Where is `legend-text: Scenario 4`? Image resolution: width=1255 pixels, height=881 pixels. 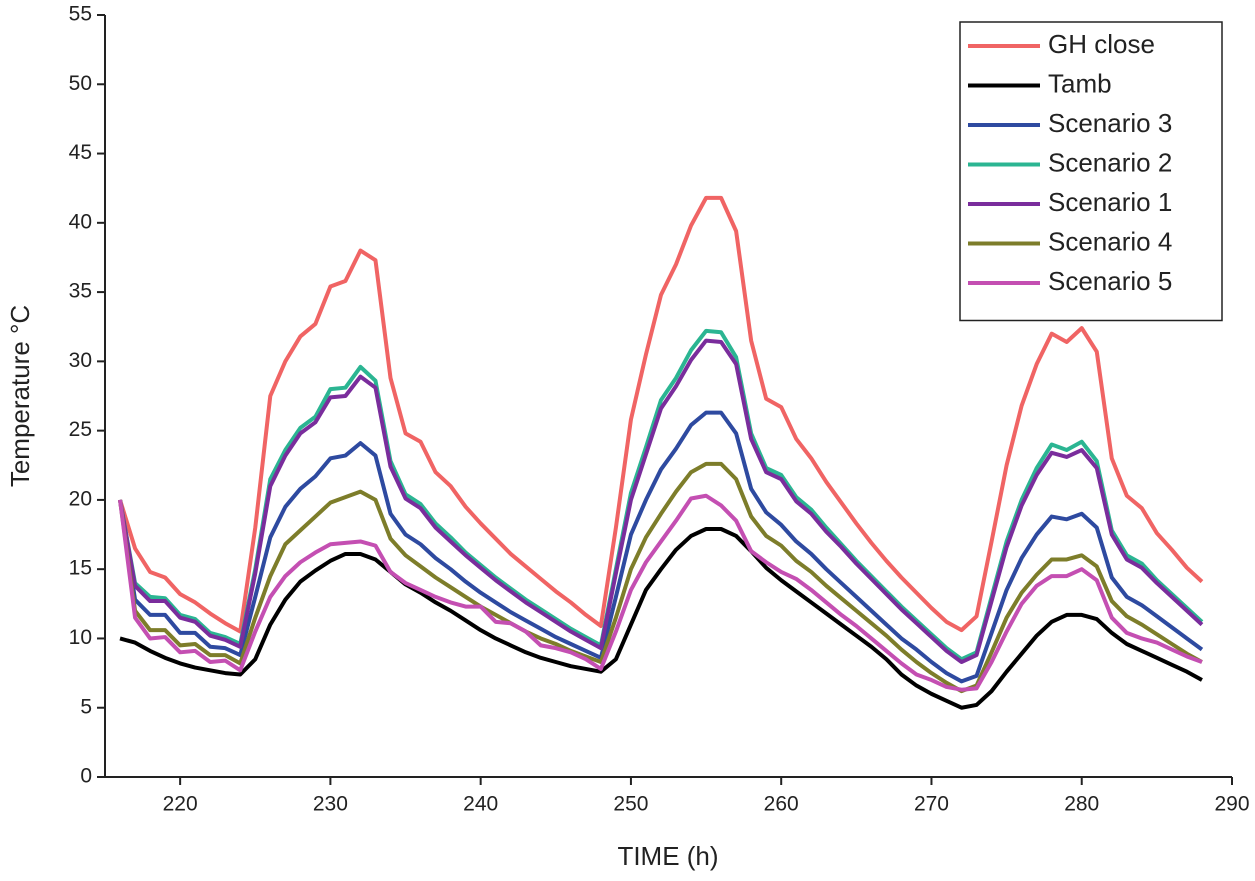 legend-text: Scenario 4 is located at coordinates (1110, 241).